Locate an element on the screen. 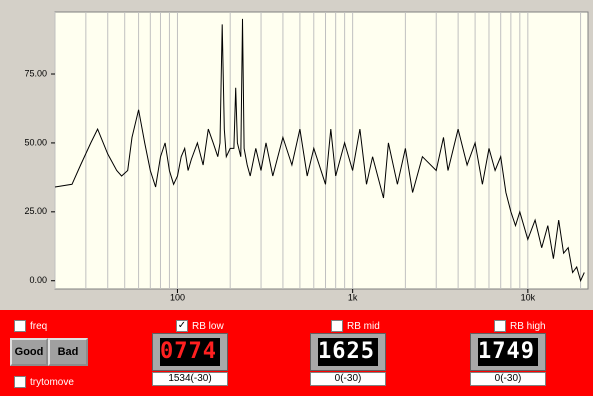  checkbox-label: RB high is located at coordinates (528, 326).